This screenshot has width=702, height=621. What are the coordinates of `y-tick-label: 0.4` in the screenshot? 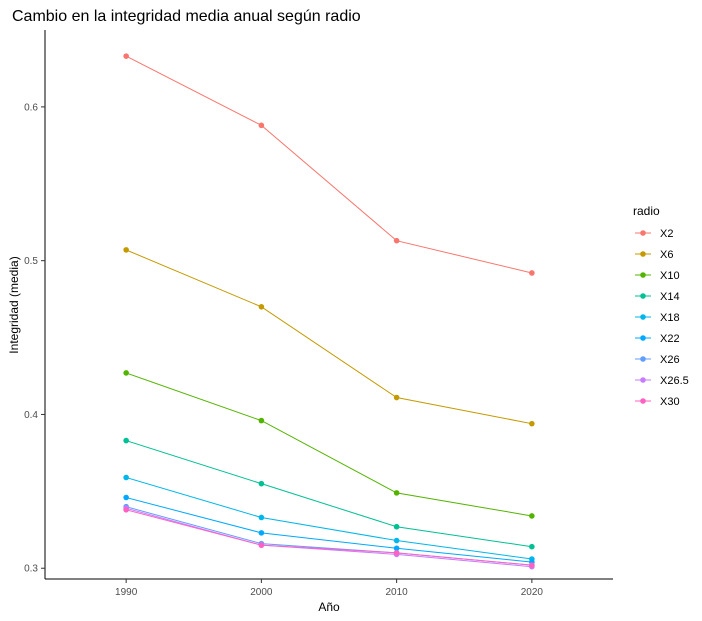 It's located at (31, 415).